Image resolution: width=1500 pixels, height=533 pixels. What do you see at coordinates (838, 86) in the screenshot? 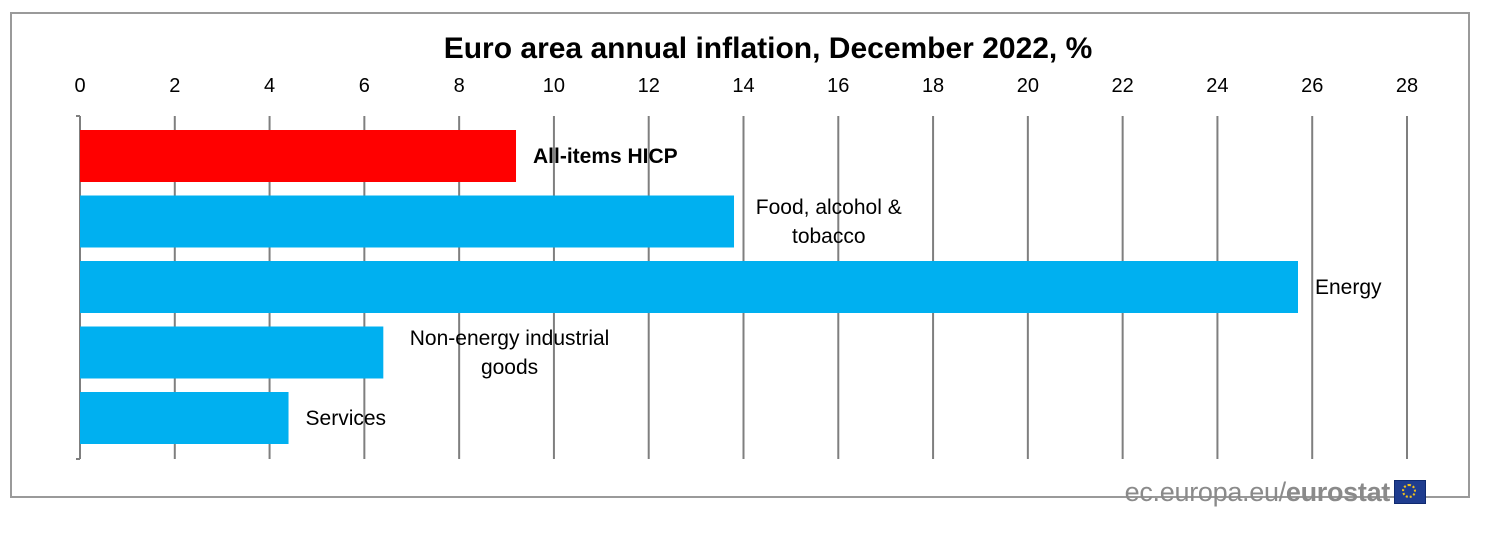
I see `x-tick-label: 16` at bounding box center [838, 86].